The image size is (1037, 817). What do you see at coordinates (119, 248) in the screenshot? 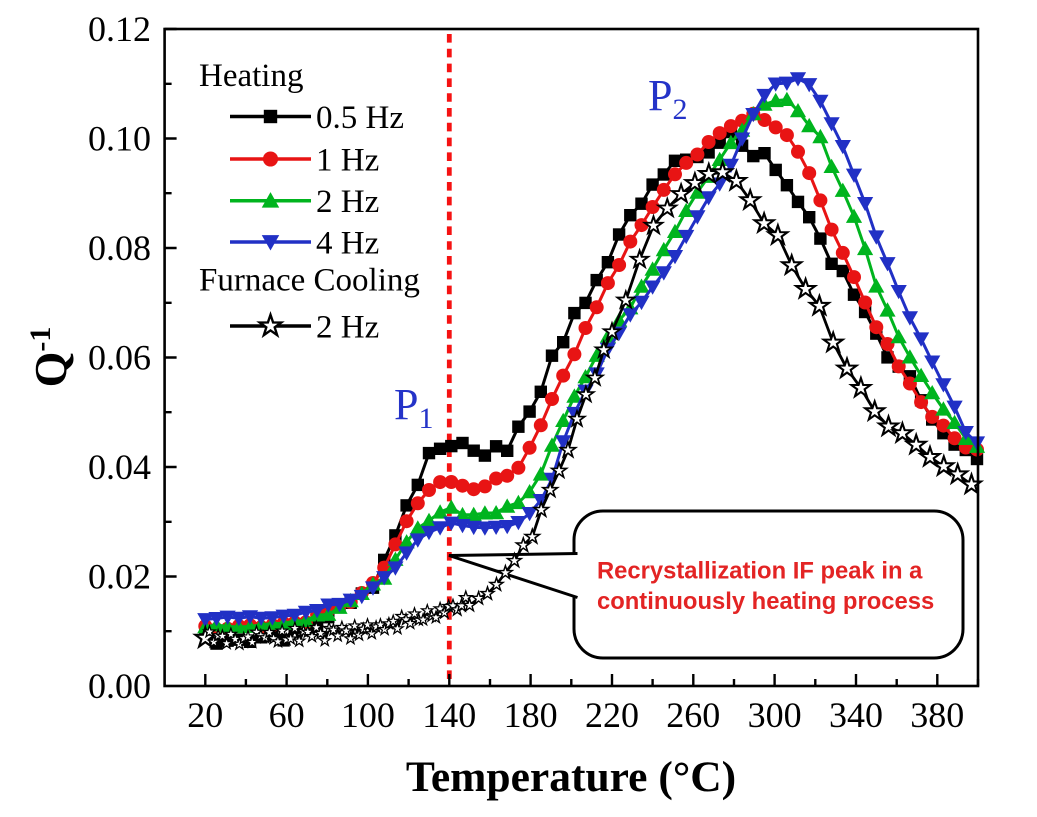
I see `svg-text: 0.08` at bounding box center [119, 248].